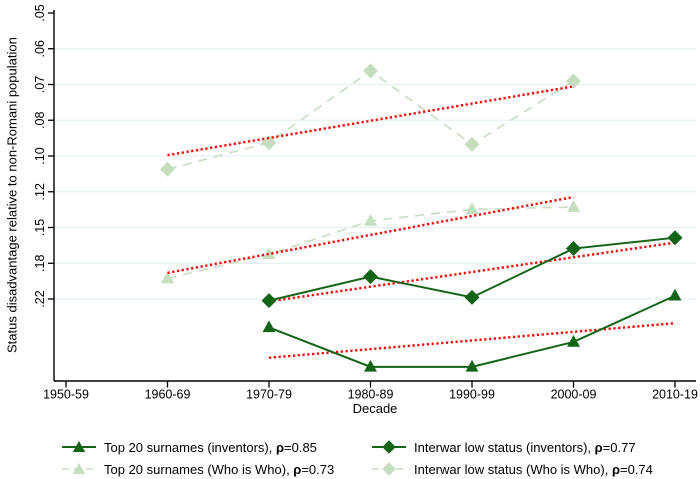 The height and width of the screenshot is (479, 700). What do you see at coordinates (40, 263) in the screenshot?
I see `y-tick-label: .18` at bounding box center [40, 263].